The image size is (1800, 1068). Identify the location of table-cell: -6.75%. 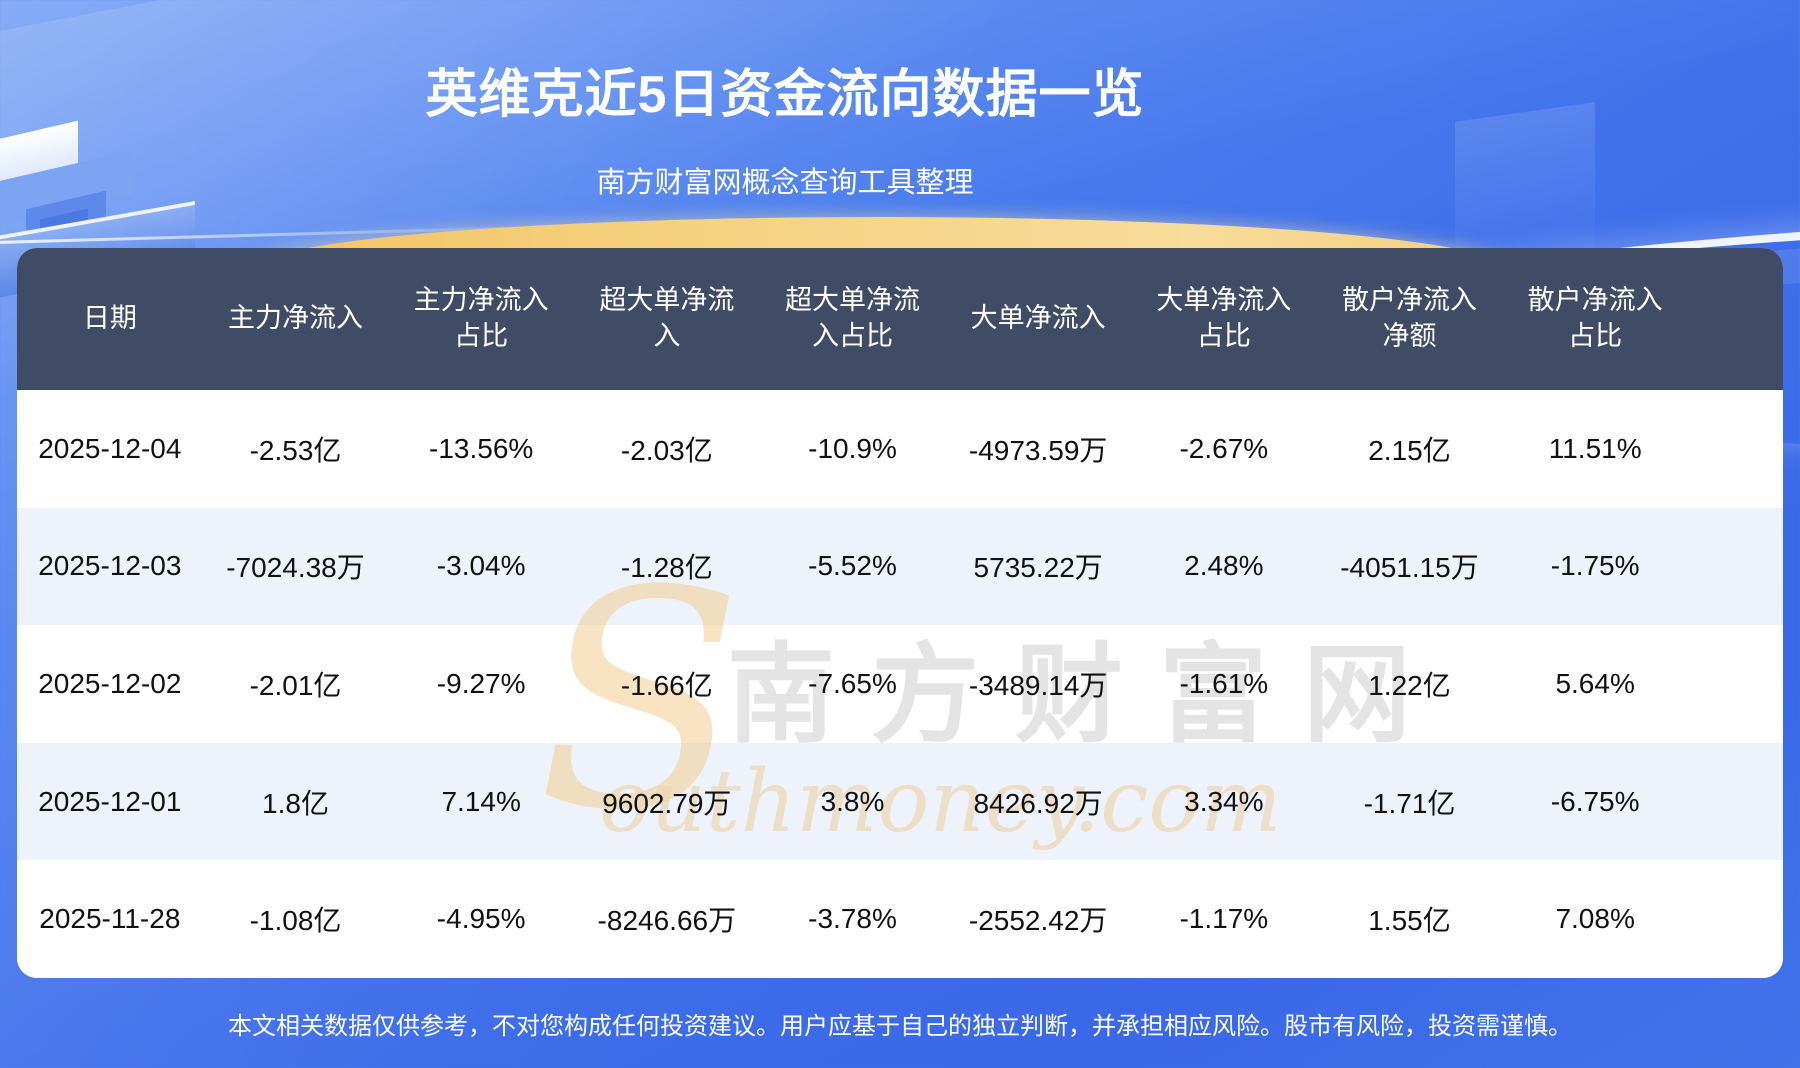
(1595, 801).